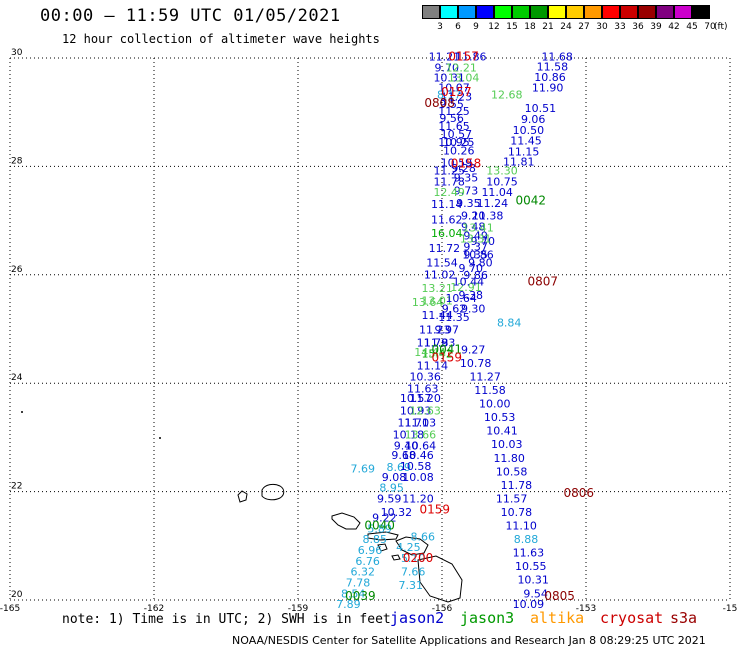 The height and width of the screenshot is (650, 740). What do you see at coordinates (464, 77) in the screenshot?
I see `swh-value-label: 13.04` at bounding box center [464, 77].